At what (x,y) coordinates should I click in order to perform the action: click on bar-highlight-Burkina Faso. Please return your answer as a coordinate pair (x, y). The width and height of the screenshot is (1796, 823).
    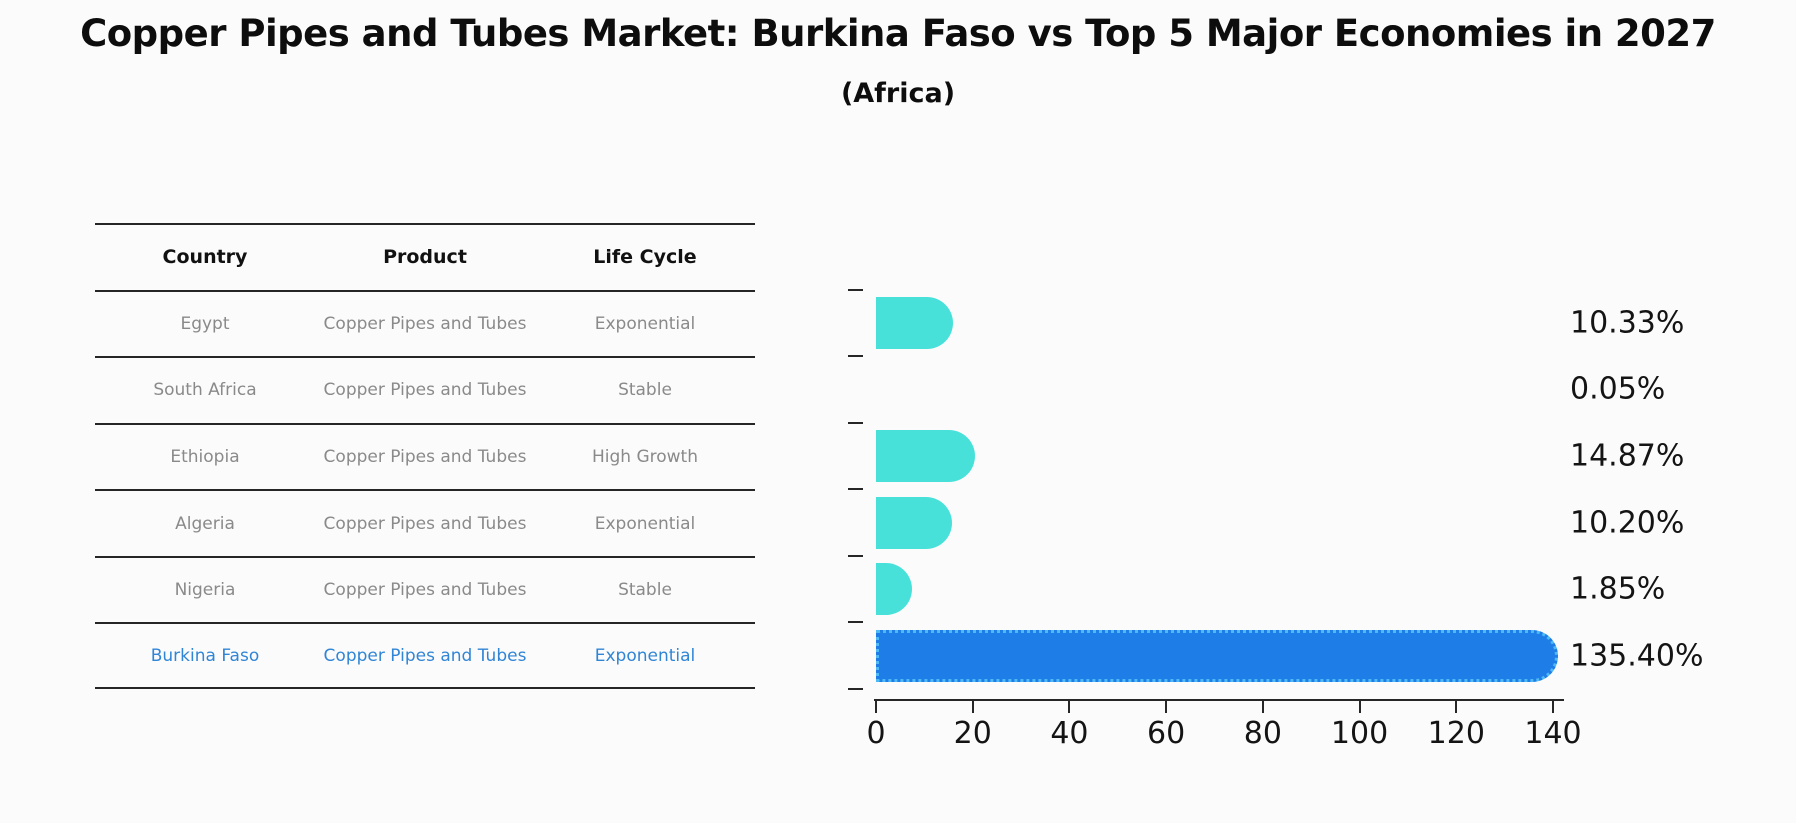
    Looking at the image, I should click on (1217, 655).